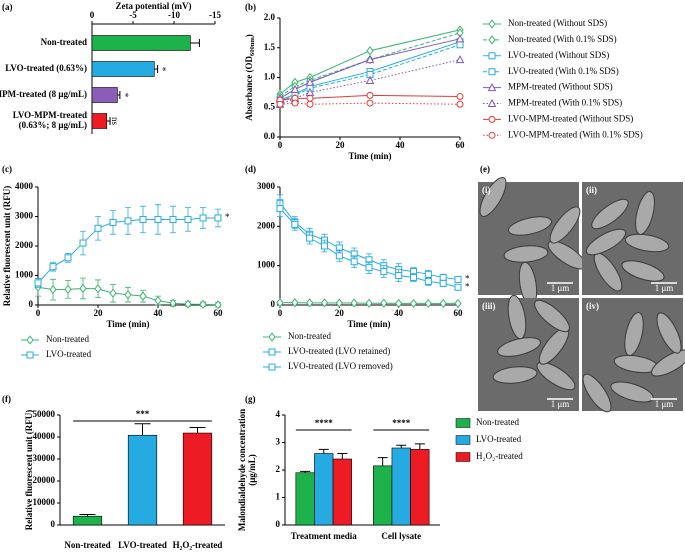 The width and height of the screenshot is (685, 552). Describe the element at coordinates (270, 17) in the screenshot. I see `y-tick-label: 2.0` at that location.